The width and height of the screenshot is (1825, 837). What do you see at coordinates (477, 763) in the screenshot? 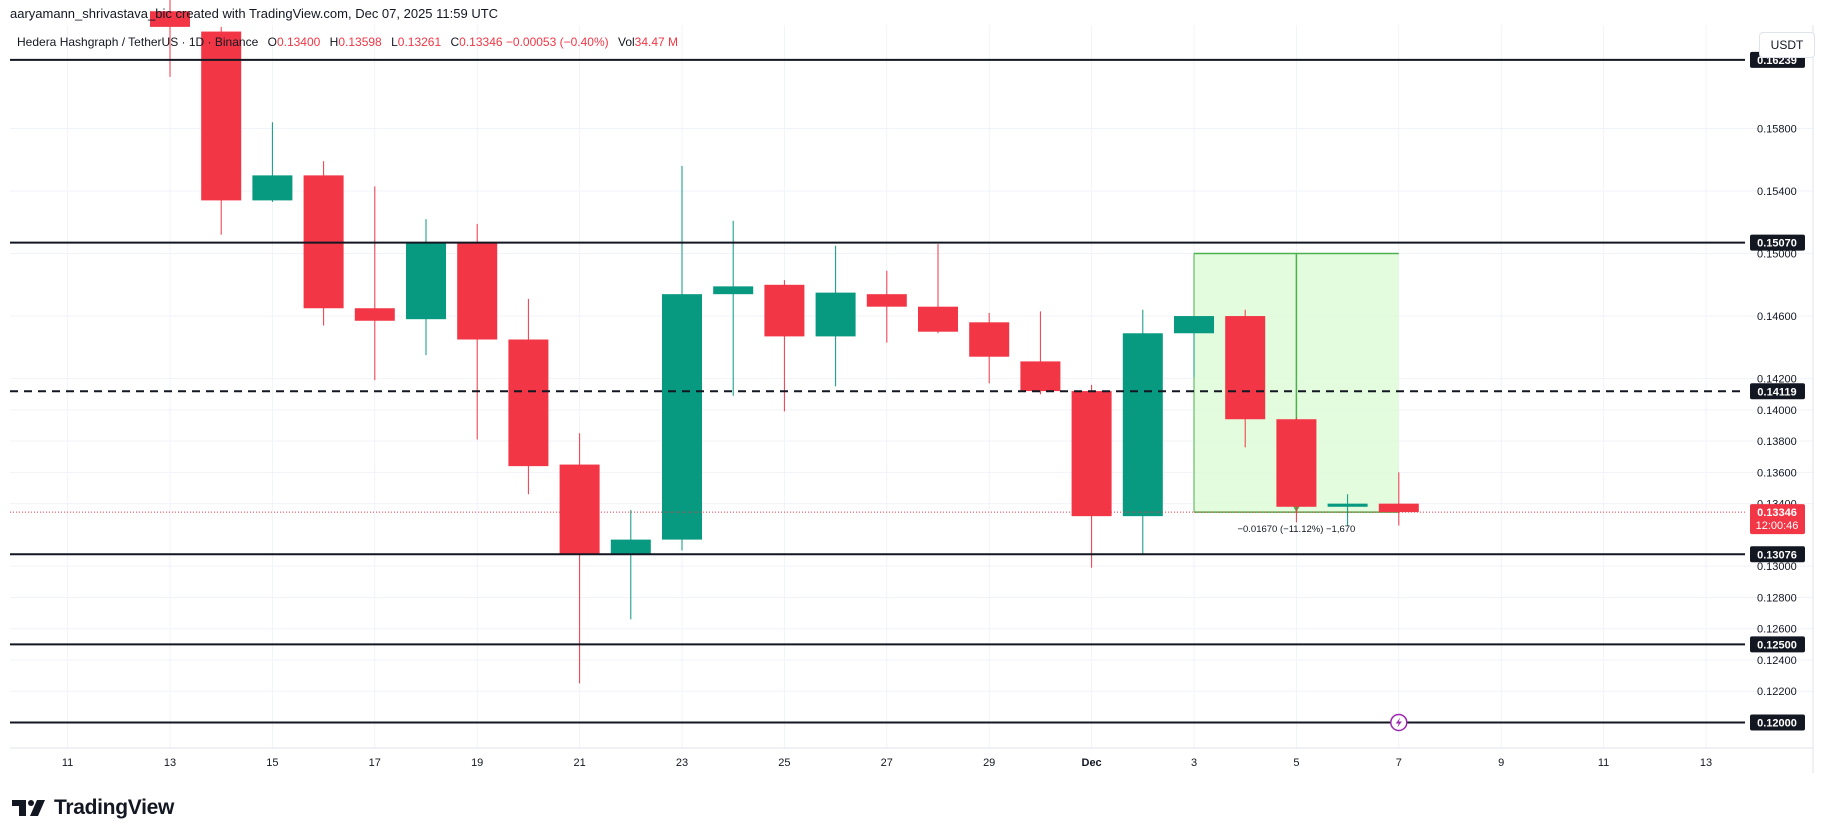
I see `x-tick-label: 19` at bounding box center [477, 763].